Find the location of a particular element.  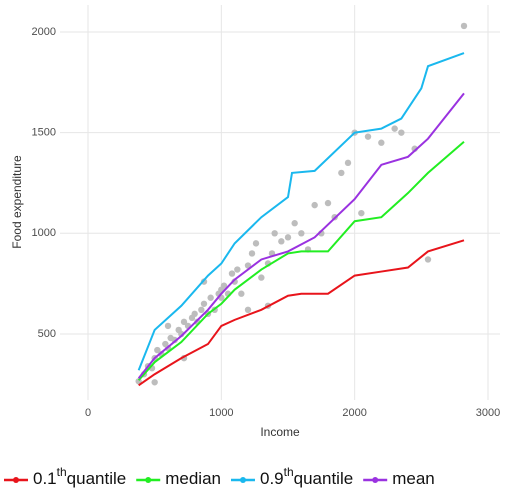

y-axis-label: Food expenditure is located at coordinates (17, 202).